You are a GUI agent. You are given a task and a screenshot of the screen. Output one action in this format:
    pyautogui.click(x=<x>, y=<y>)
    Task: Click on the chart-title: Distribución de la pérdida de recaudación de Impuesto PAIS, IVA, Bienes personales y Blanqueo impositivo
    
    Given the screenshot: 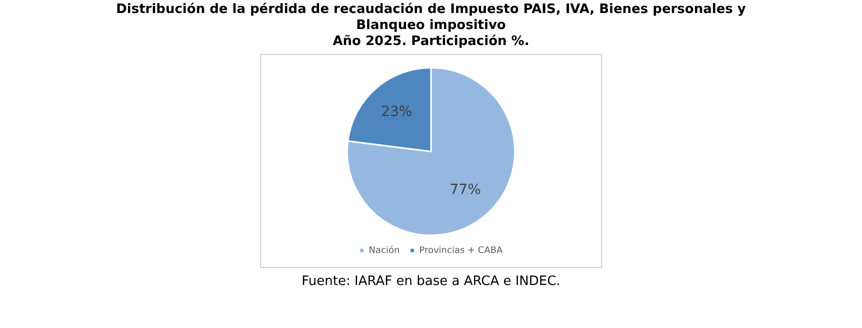 What is the action you would take?
    pyautogui.click(x=431, y=18)
    